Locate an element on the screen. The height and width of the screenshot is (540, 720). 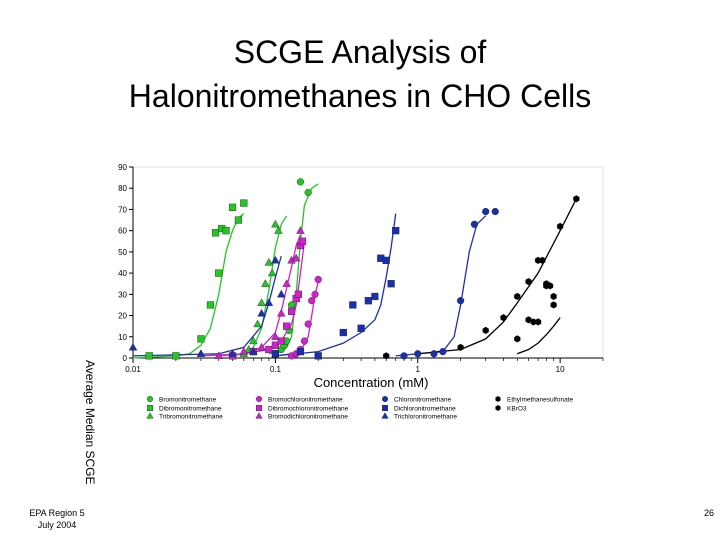
curve-tribromonitromethane is located at coordinates (260, 286).